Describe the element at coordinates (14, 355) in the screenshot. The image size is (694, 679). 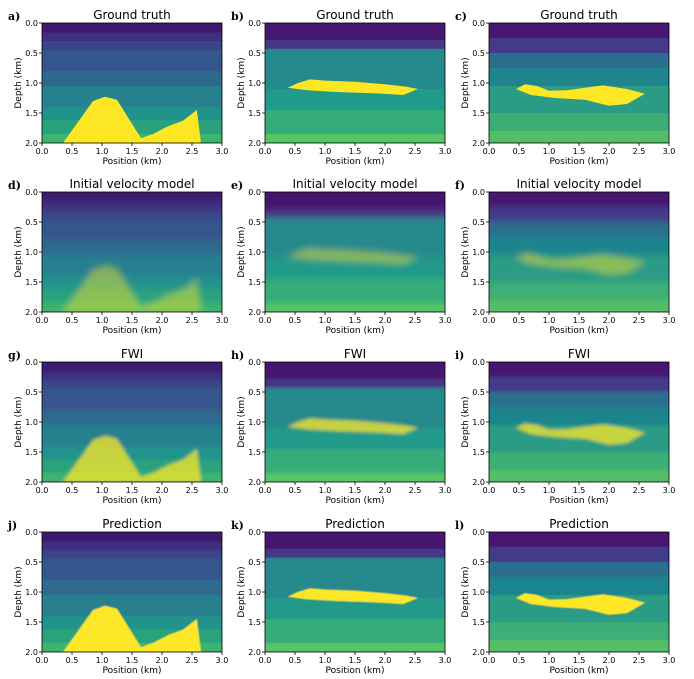
I see `panel-label: g)` at that location.